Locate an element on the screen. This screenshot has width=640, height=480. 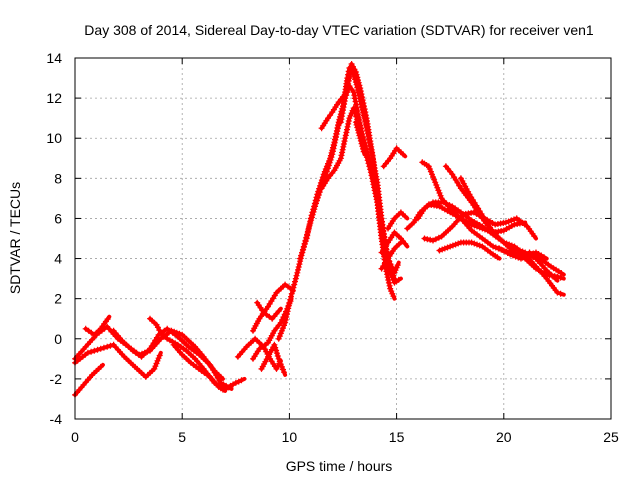
series-arc-a is located at coordinates (88, 380).